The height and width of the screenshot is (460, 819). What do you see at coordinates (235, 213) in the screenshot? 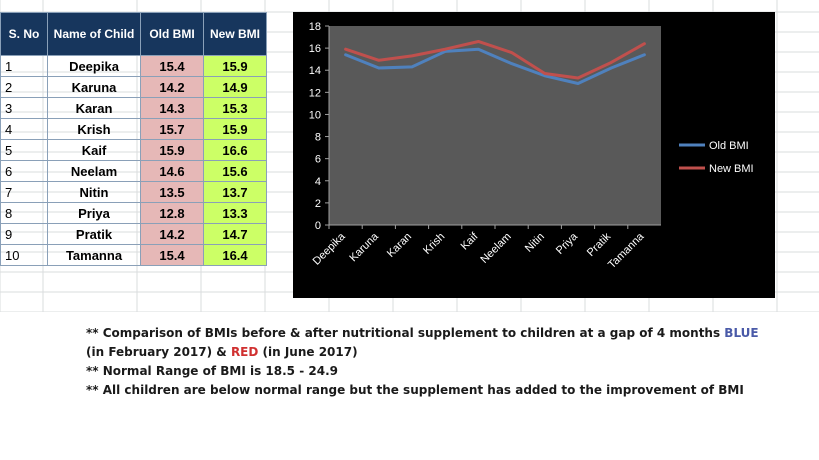
I see `cell-new-bmi: 13.3` at bounding box center [235, 213].